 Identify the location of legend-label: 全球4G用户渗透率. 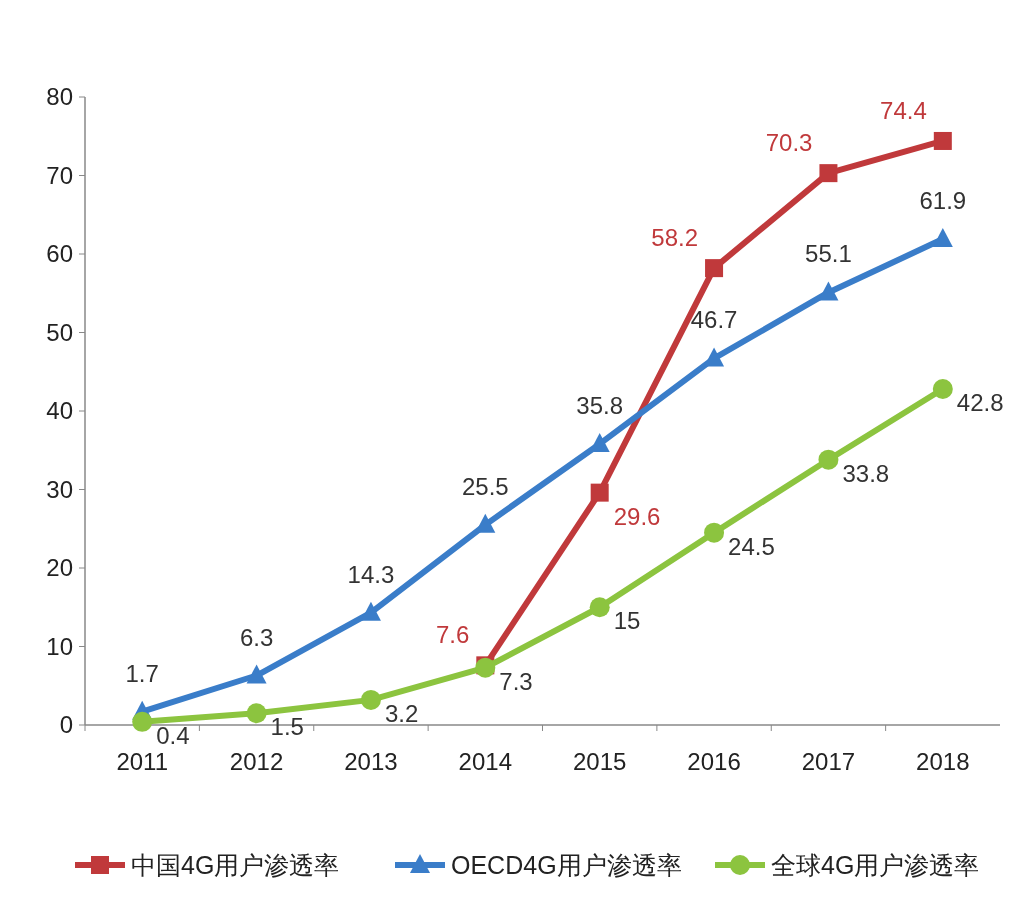
(875, 865).